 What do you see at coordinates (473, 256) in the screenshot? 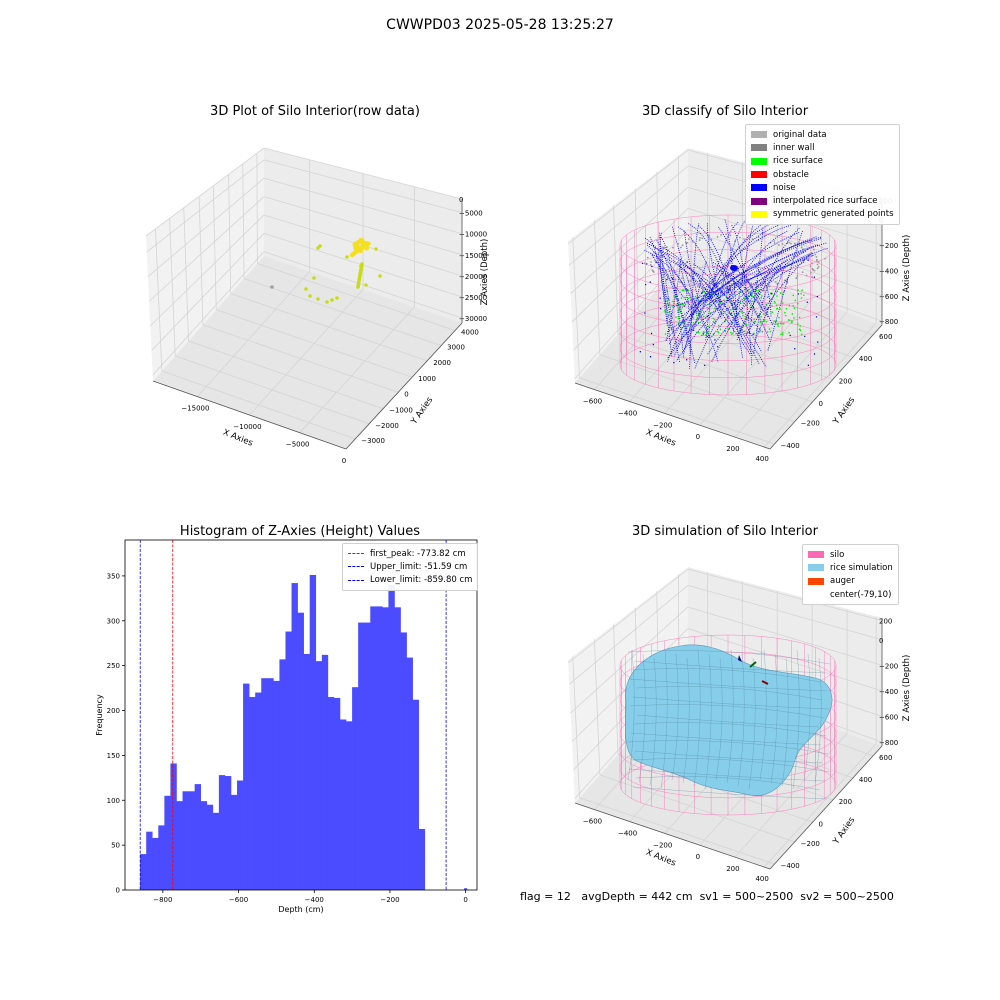
I see `z-tick-label: −15000` at bounding box center [473, 256].